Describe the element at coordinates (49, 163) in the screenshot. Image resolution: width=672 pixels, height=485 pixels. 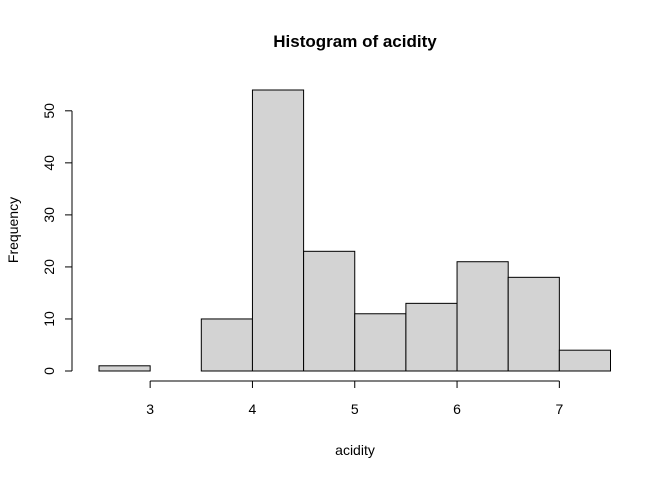
I see `y-tick-label-40: 40` at that location.